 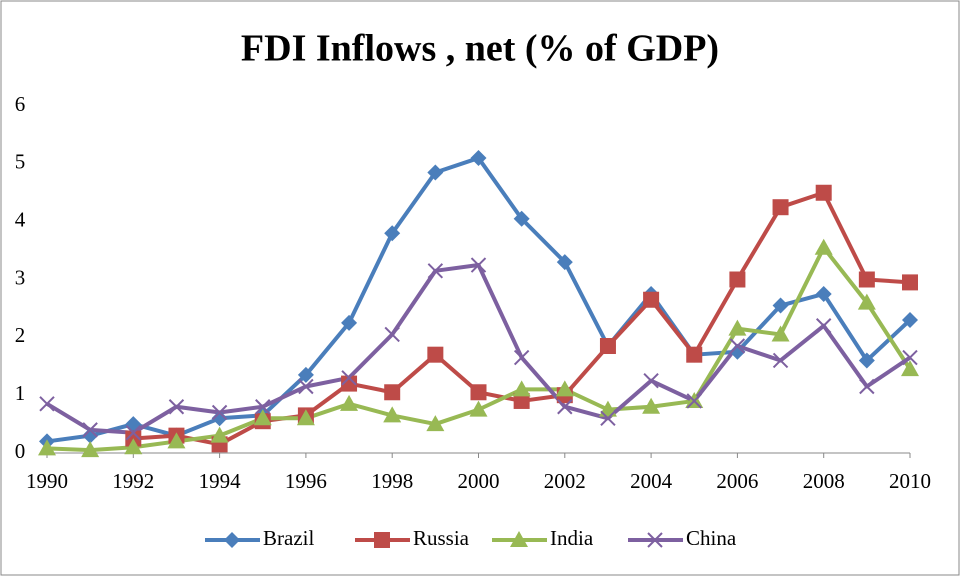 I want to click on legend-label: Russia, so click(x=441, y=538).